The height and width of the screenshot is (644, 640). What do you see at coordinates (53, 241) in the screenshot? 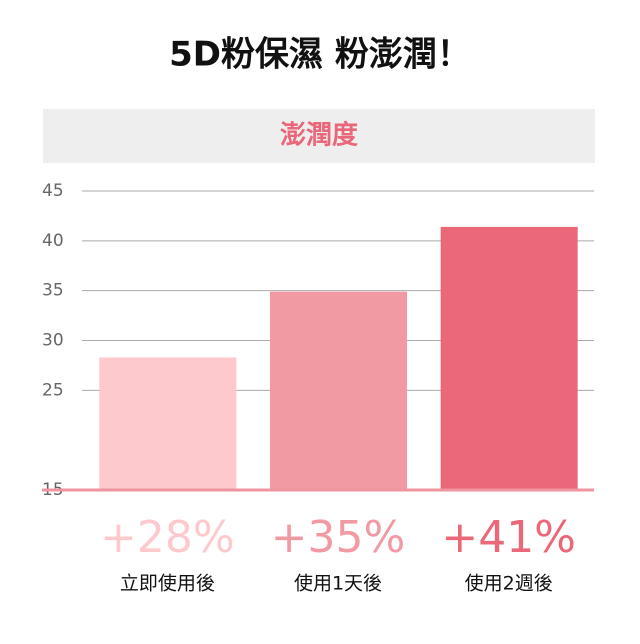
I see `y-tick-label: 40` at bounding box center [53, 241].